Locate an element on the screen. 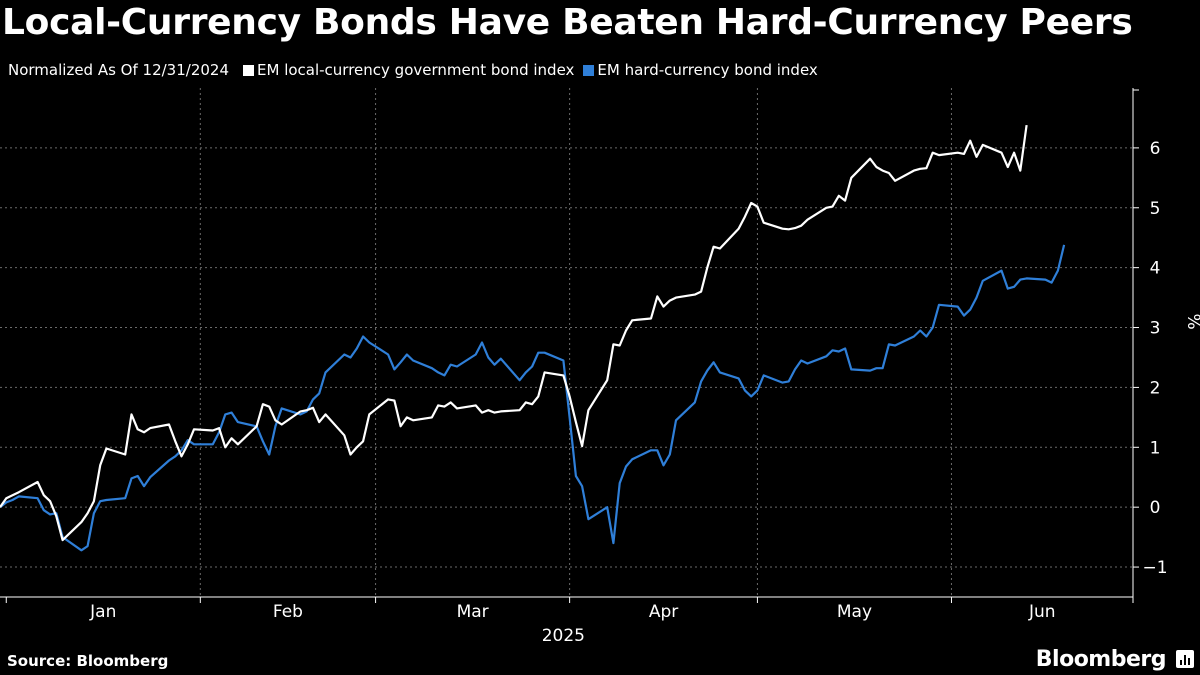 The image size is (1200, 675). legend-swatch-local is located at coordinates (248, 70).